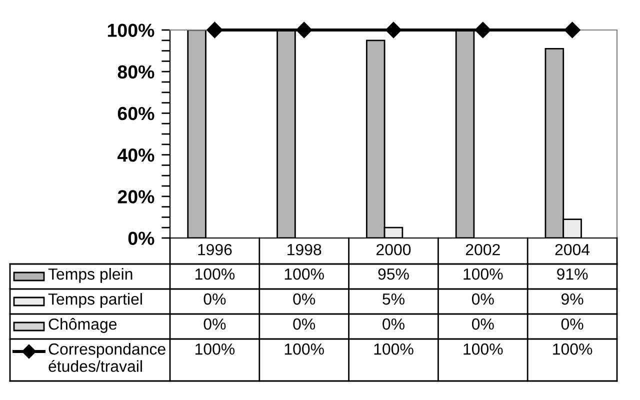 The width and height of the screenshot is (640, 400). I want to click on y-tick-label: 40%, so click(135, 155).